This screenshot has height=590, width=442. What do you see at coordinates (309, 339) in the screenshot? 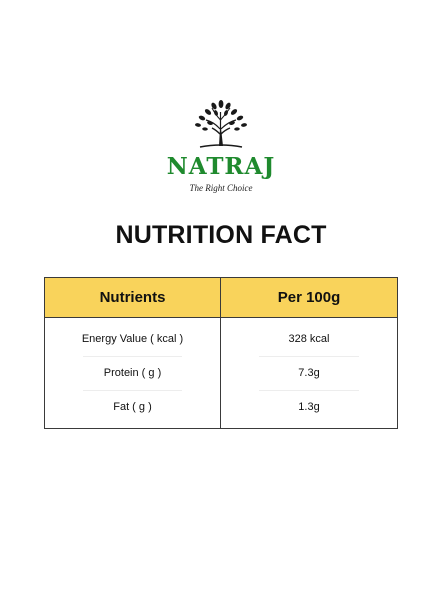
I see `nutrient-value-energy: 328 kcal` at bounding box center [309, 339].